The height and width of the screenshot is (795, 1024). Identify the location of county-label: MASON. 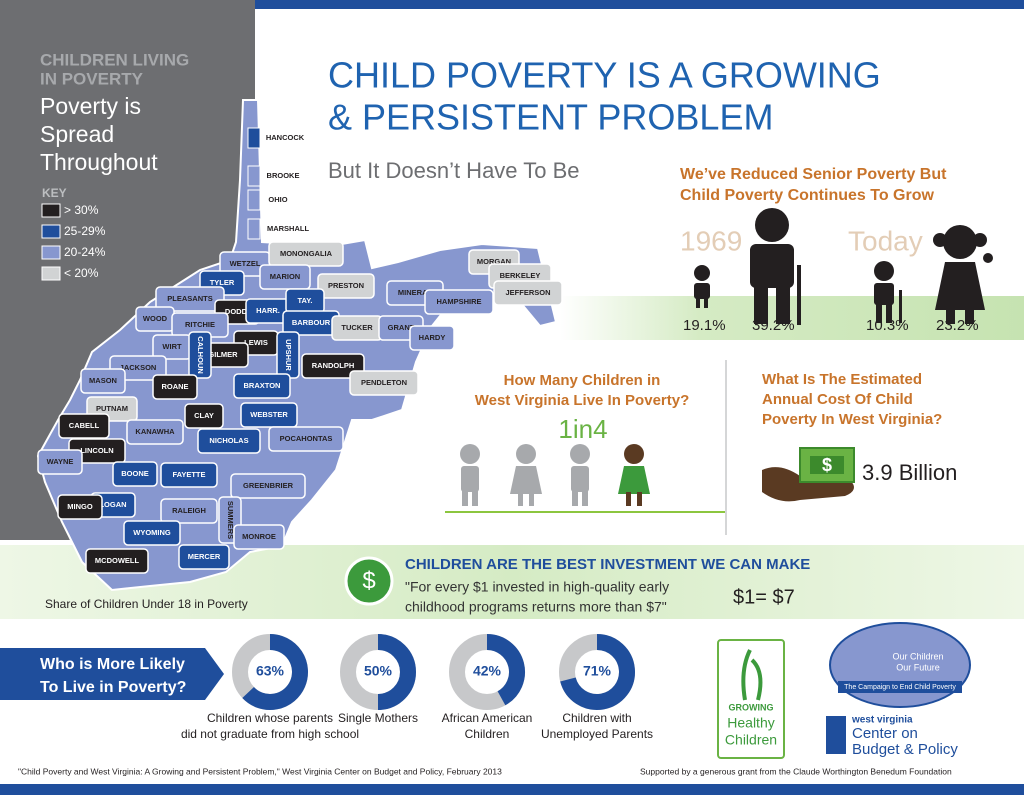
(103, 380).